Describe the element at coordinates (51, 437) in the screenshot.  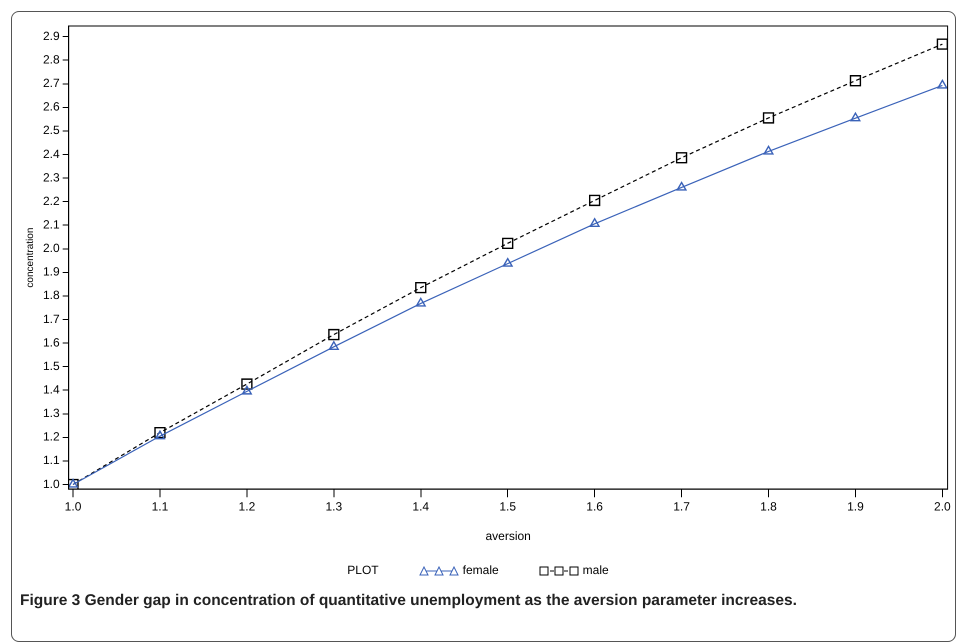
I see `y-tick-label: 1.2` at that location.